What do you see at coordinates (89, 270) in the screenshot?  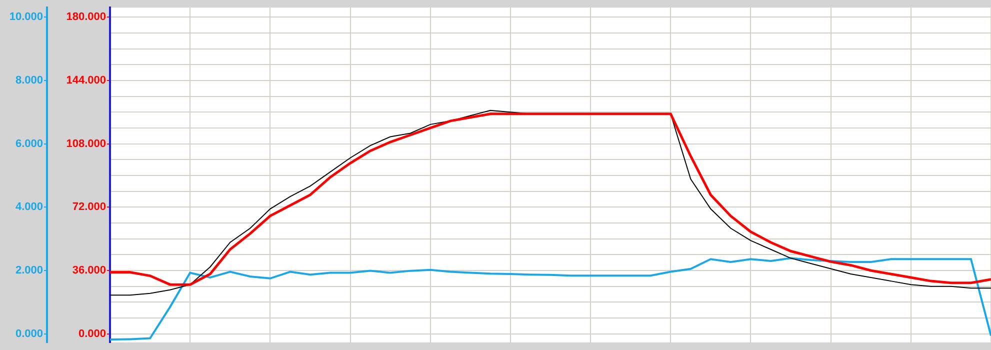 I see `y-tick-label: 36.000` at bounding box center [89, 270].